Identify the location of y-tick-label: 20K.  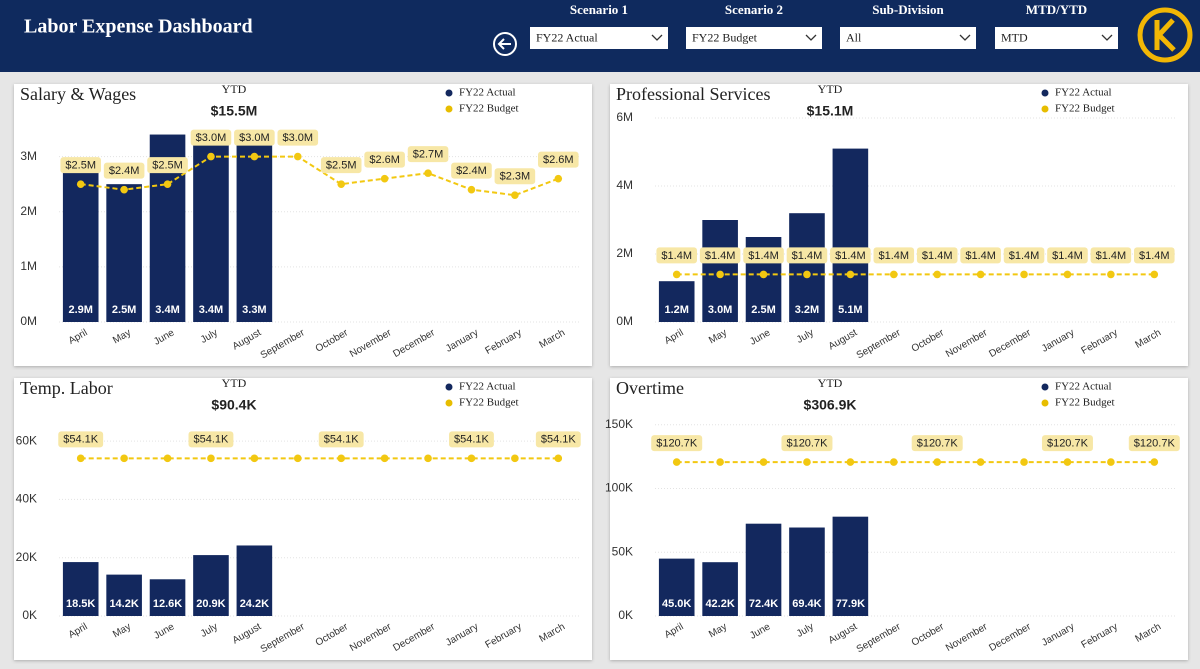
(26, 557).